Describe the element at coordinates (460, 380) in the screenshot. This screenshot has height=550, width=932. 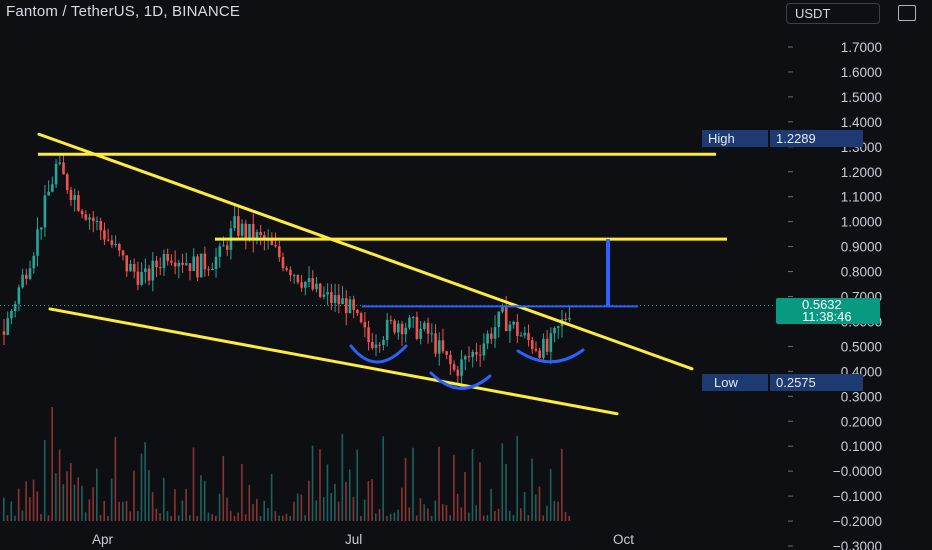
I see `head-arc` at that location.